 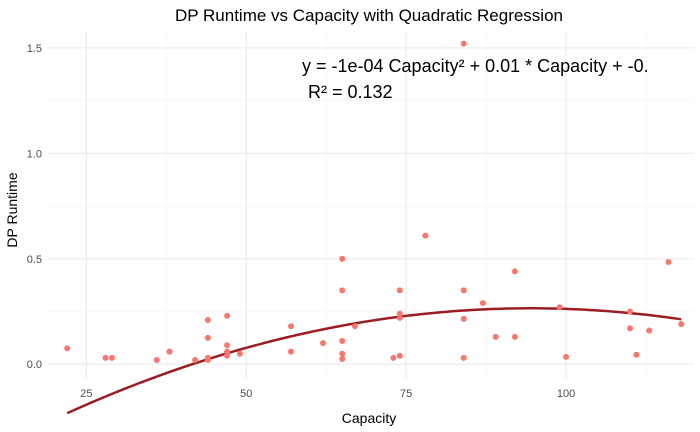 I want to click on y-tick-label: 0.5, so click(x=34, y=260).